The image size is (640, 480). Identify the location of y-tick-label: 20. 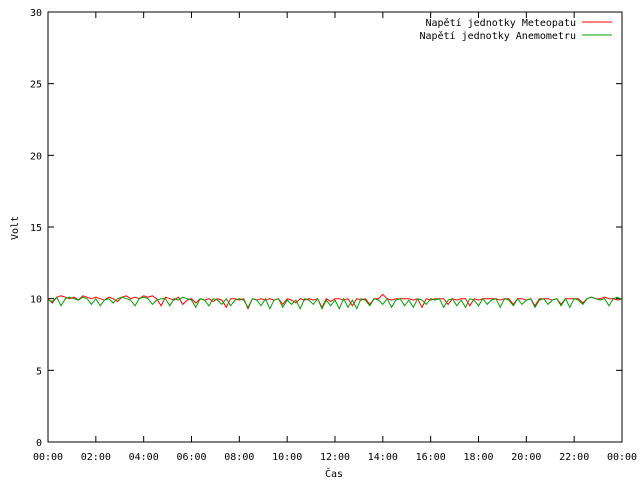
(36, 156).